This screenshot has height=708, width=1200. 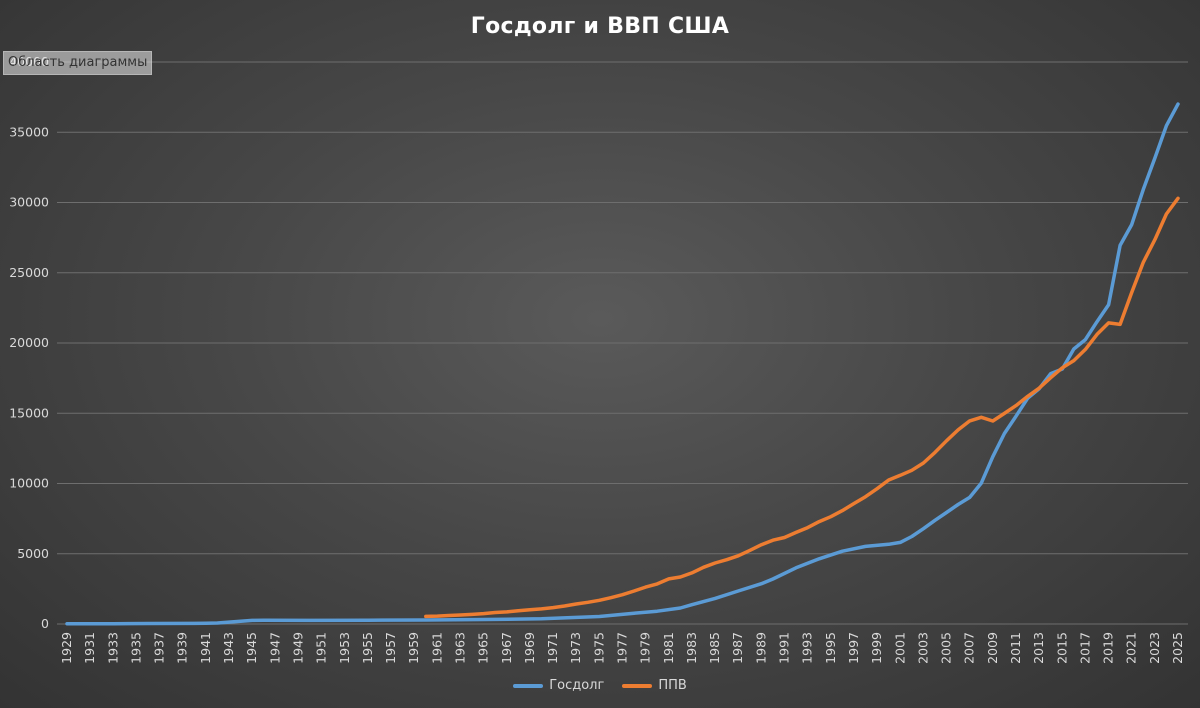 I want to click on x-tick-label: 1941, so click(x=205, y=648).